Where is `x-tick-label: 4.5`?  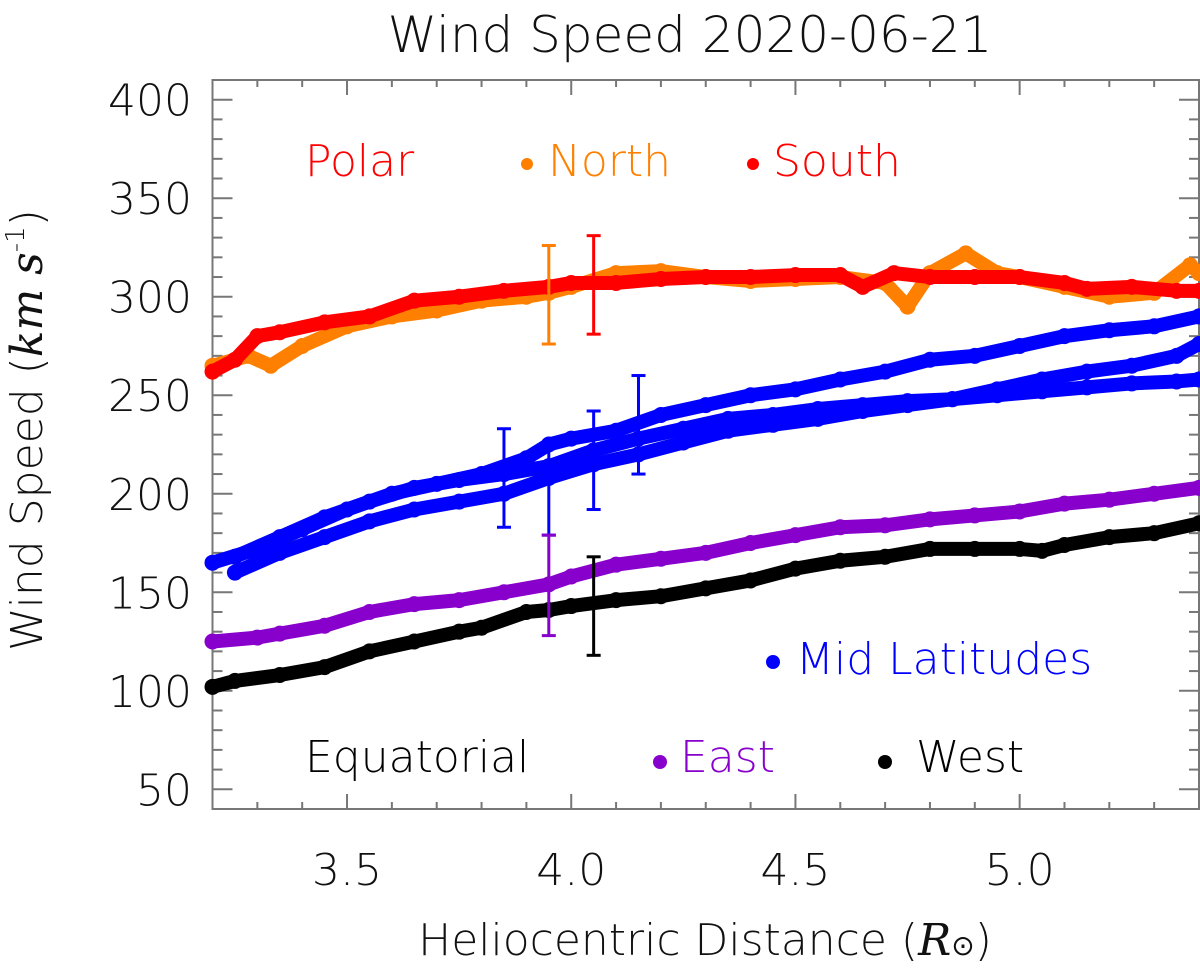
x-tick-label: 4.5 is located at coordinates (795, 870).